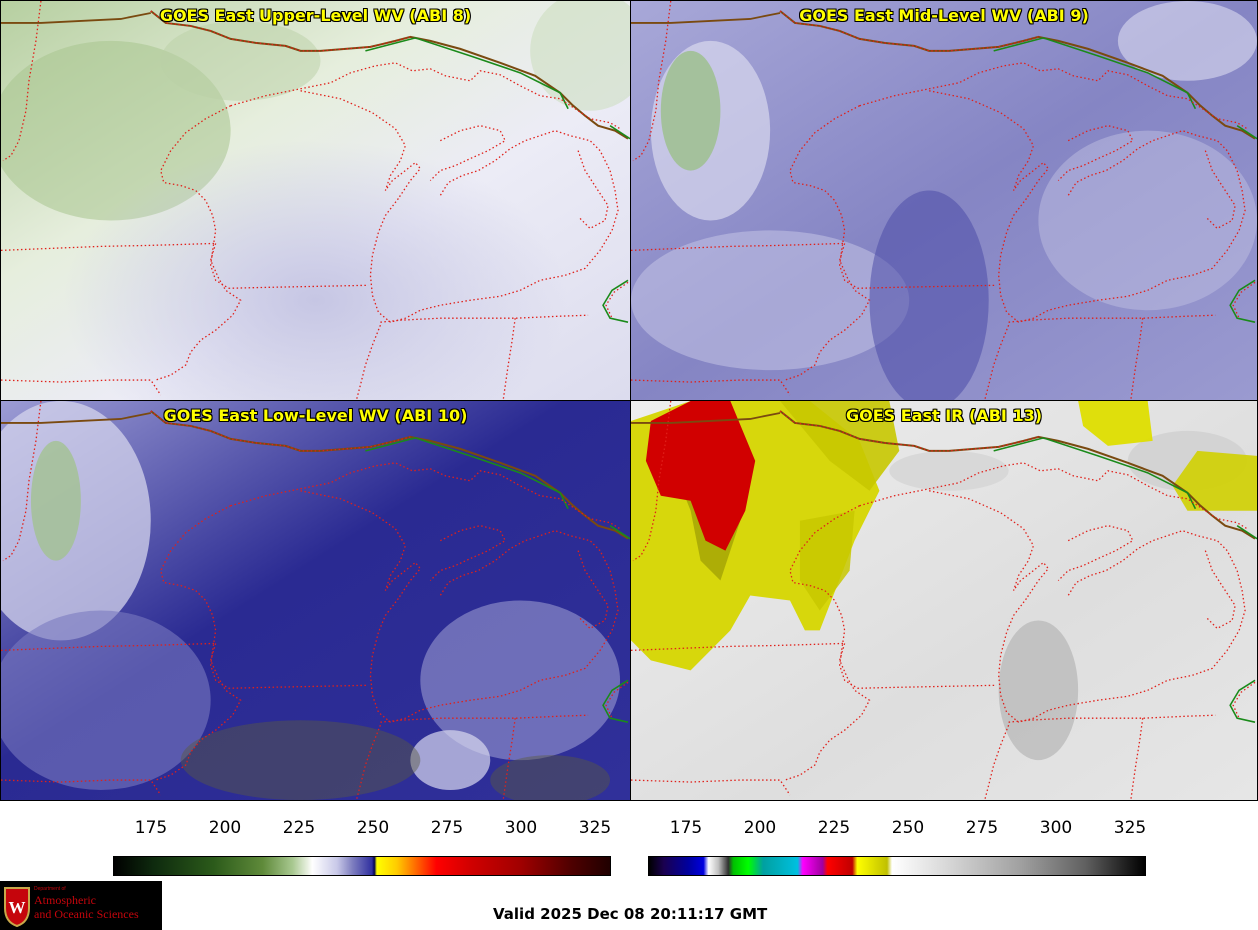 This screenshot has height=930, width=1258. Describe the element at coordinates (897, 866) in the screenshot. I see `ir-colorbar-gradient` at that location.